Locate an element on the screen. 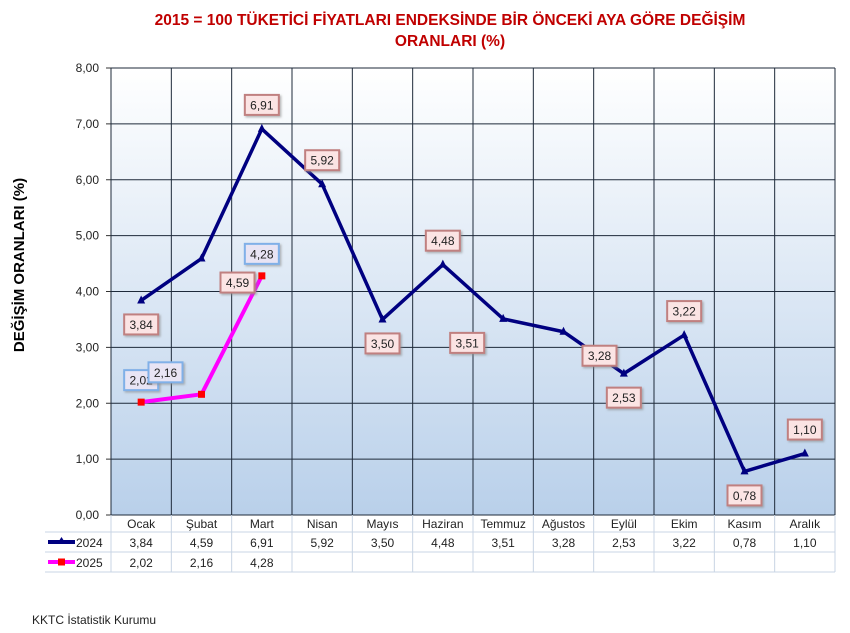 Image resolution: width=850 pixels, height=633 pixels. source-text: KKTC İstatistik Kurumu is located at coordinates (94, 620).